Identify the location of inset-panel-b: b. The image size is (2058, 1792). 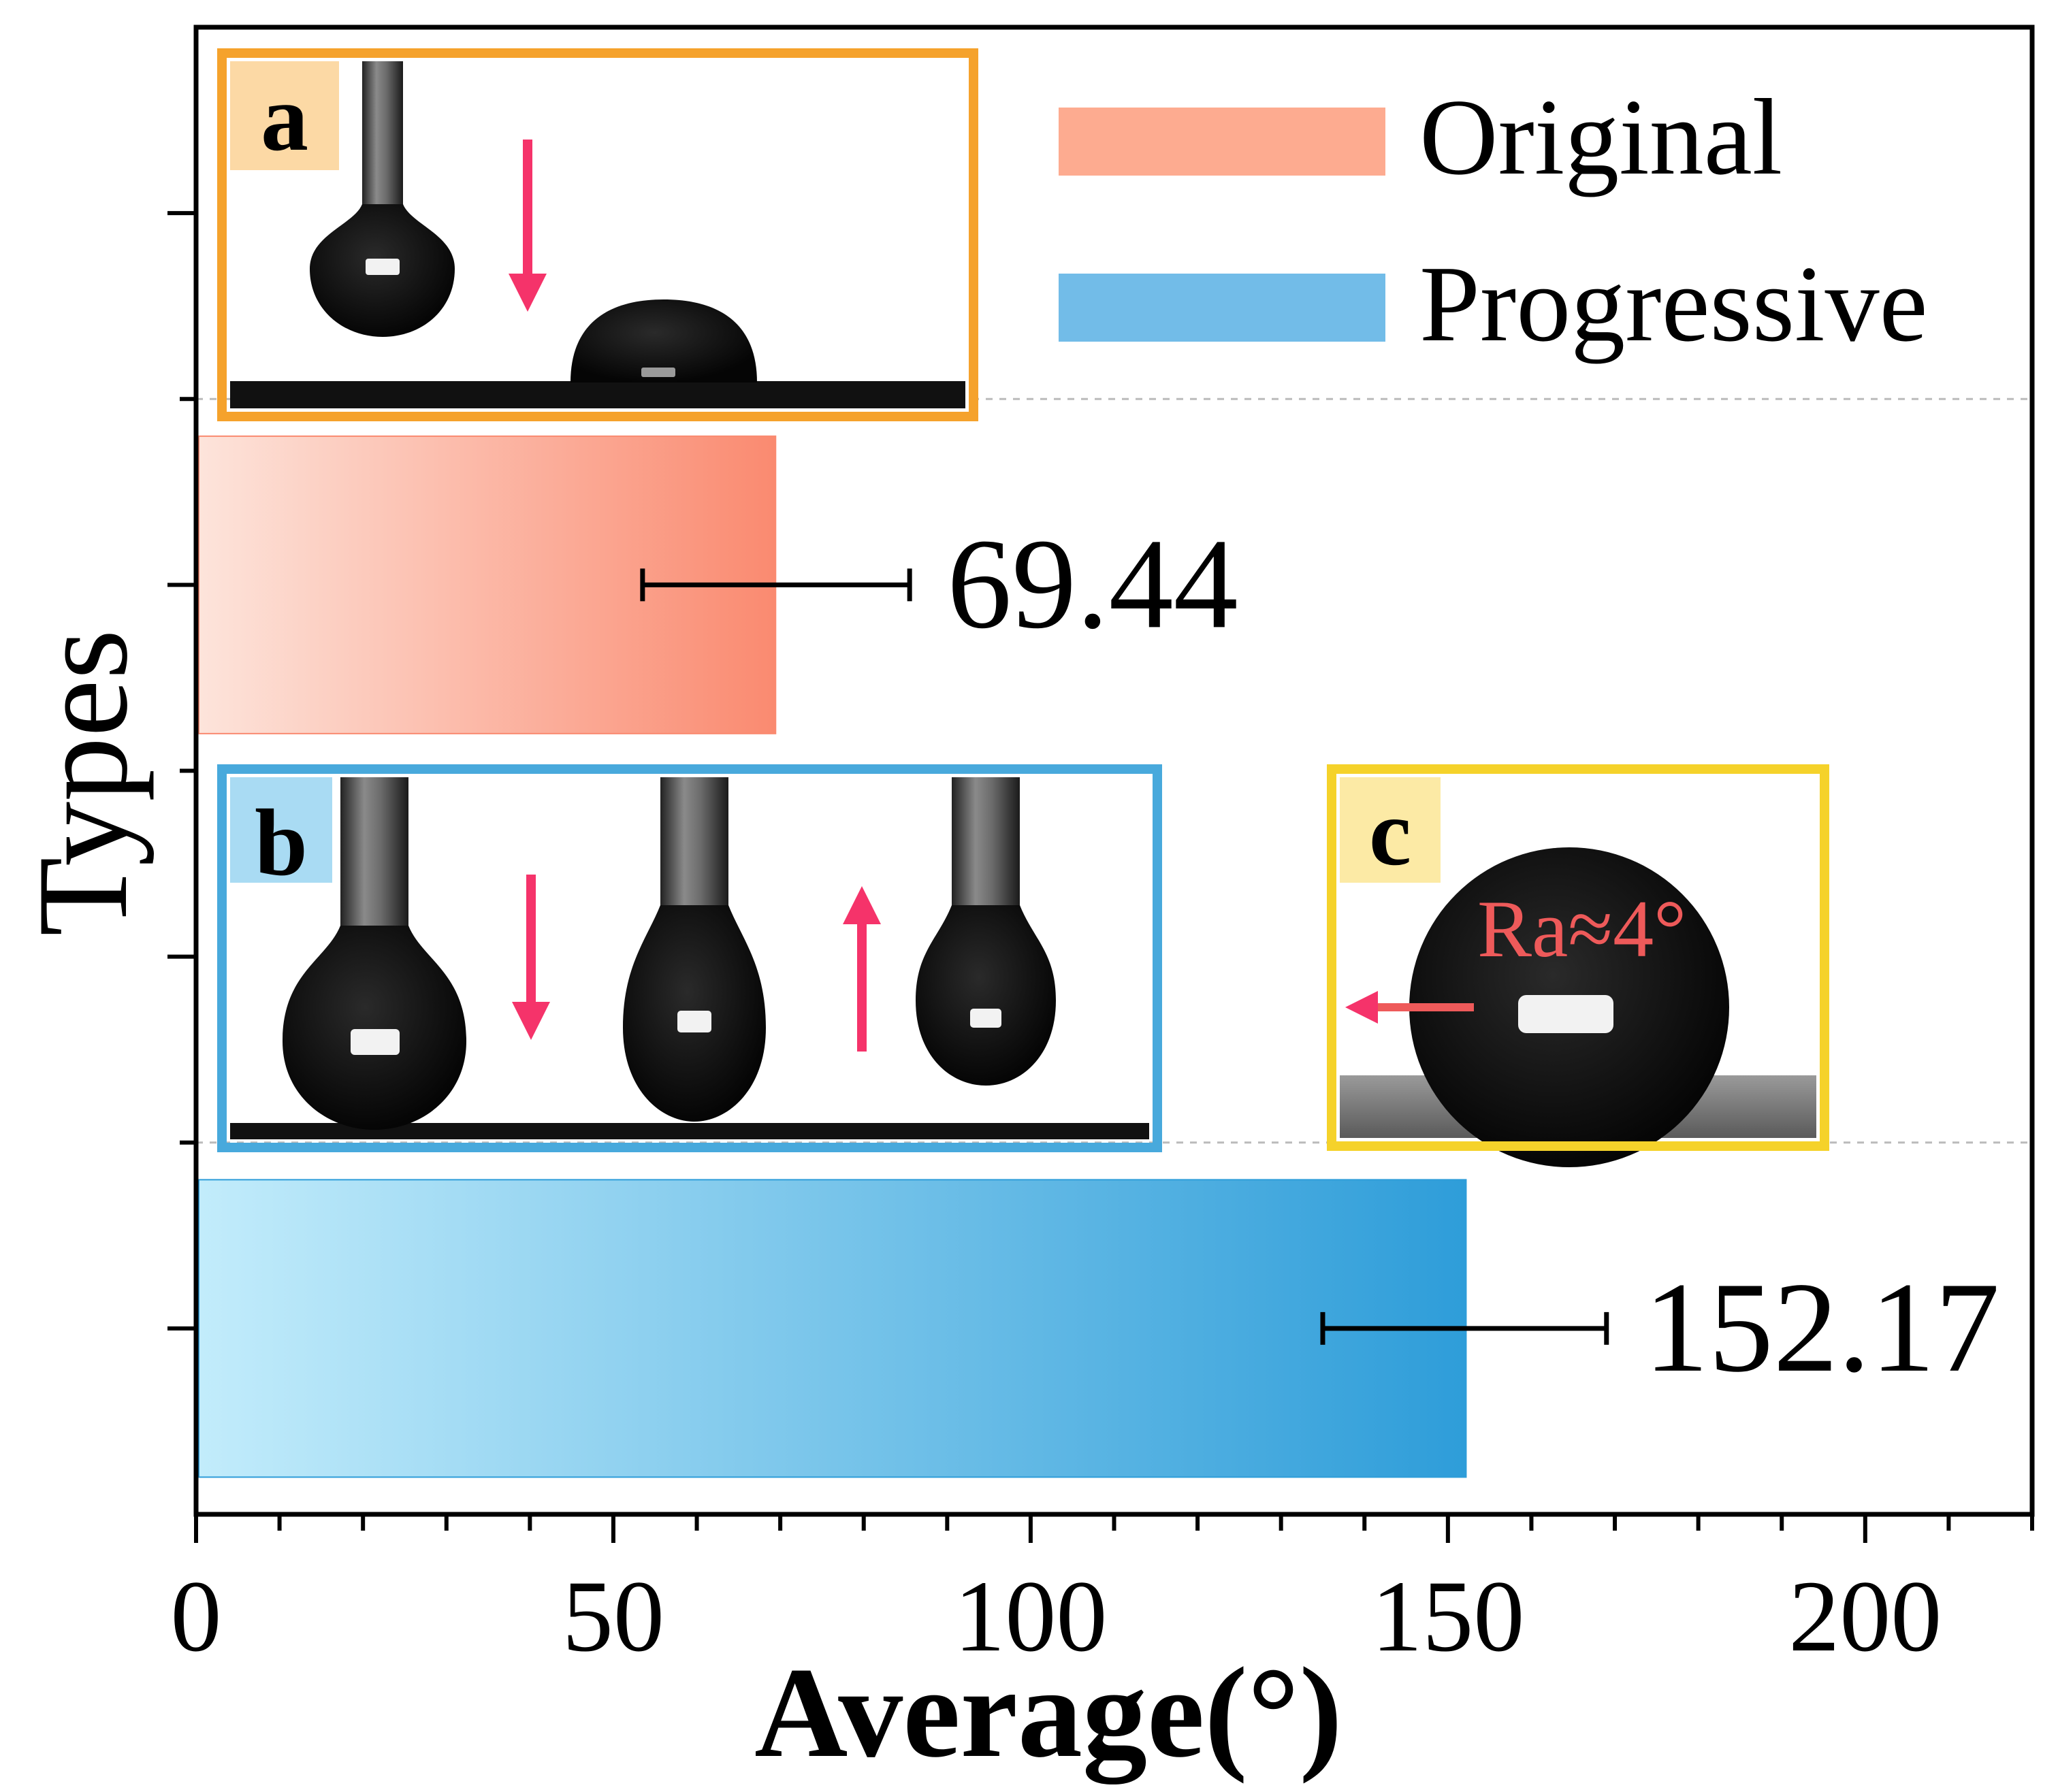
(689, 958).